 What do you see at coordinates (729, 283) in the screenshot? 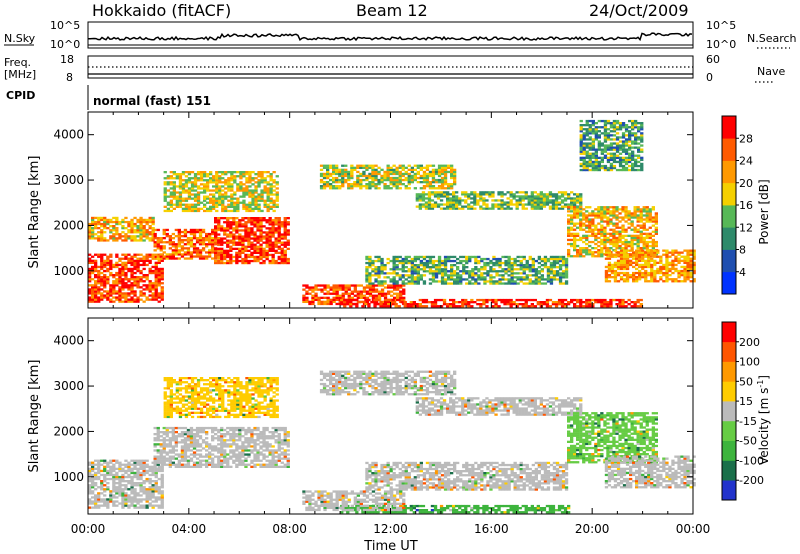
I see `colorbar-segment` at bounding box center [729, 283].